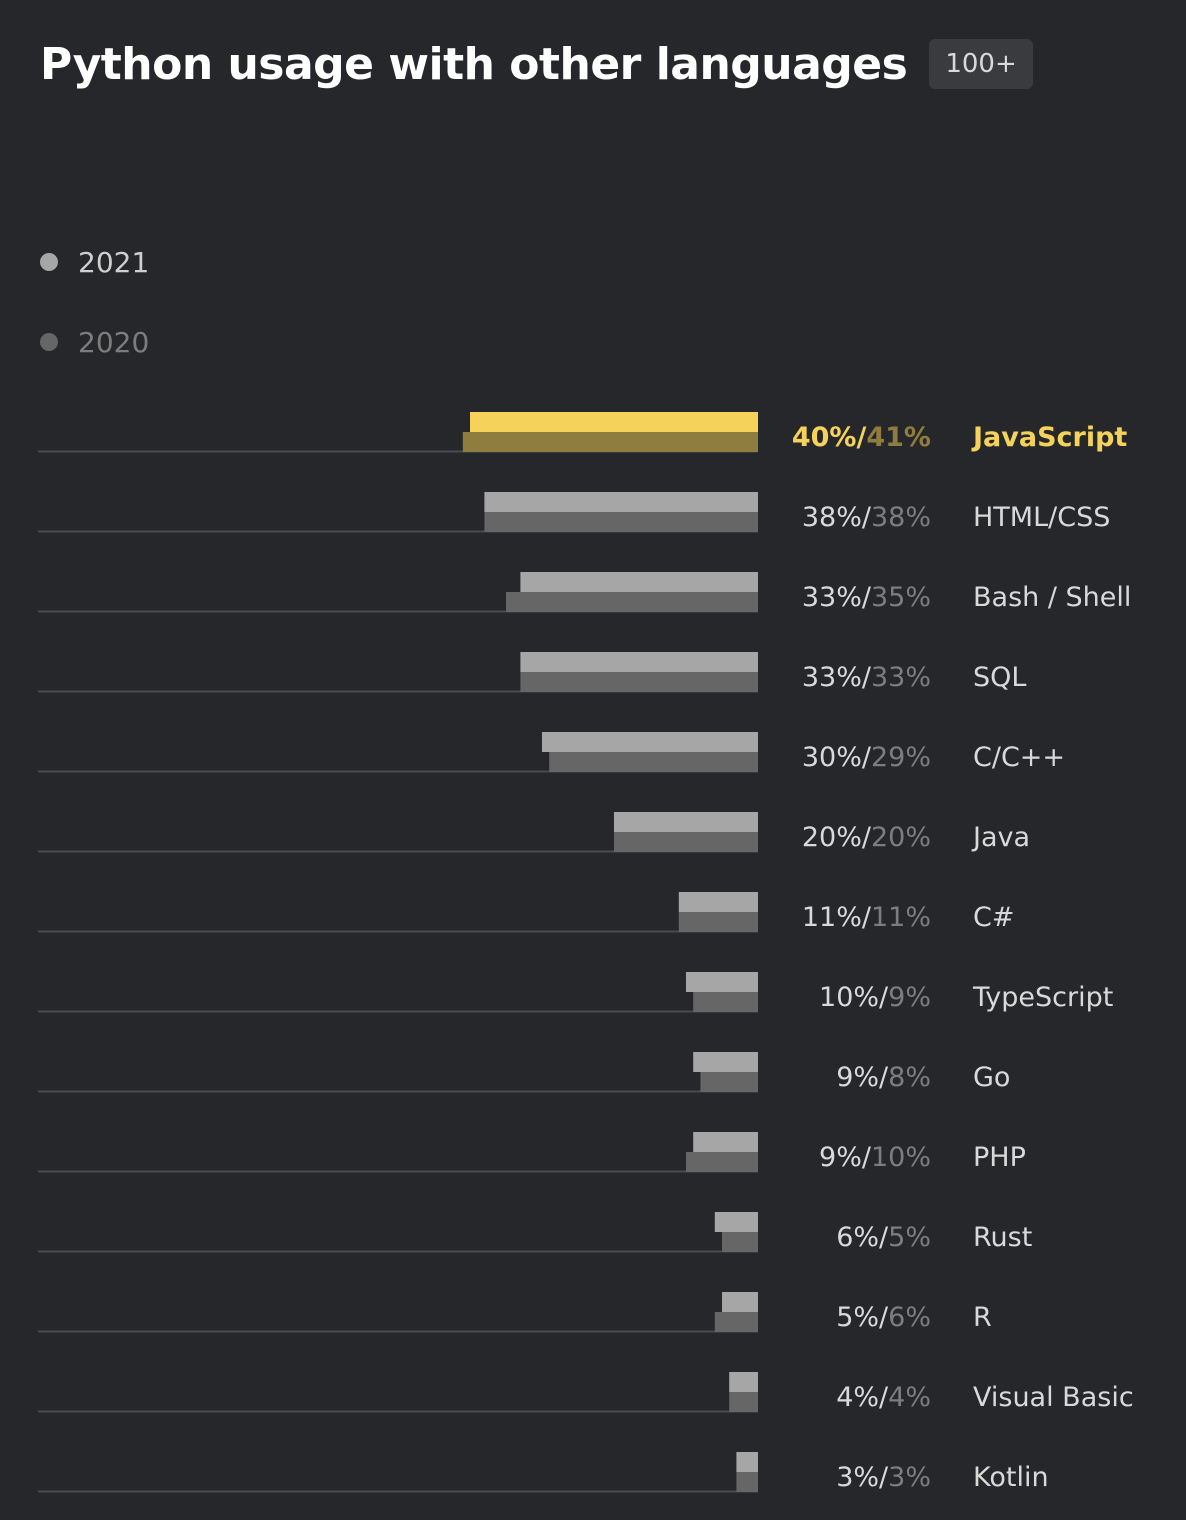 This screenshot has width=1186, height=1520. Describe the element at coordinates (898, 437) in the screenshot. I see `value-2020-0: 41%` at that location.